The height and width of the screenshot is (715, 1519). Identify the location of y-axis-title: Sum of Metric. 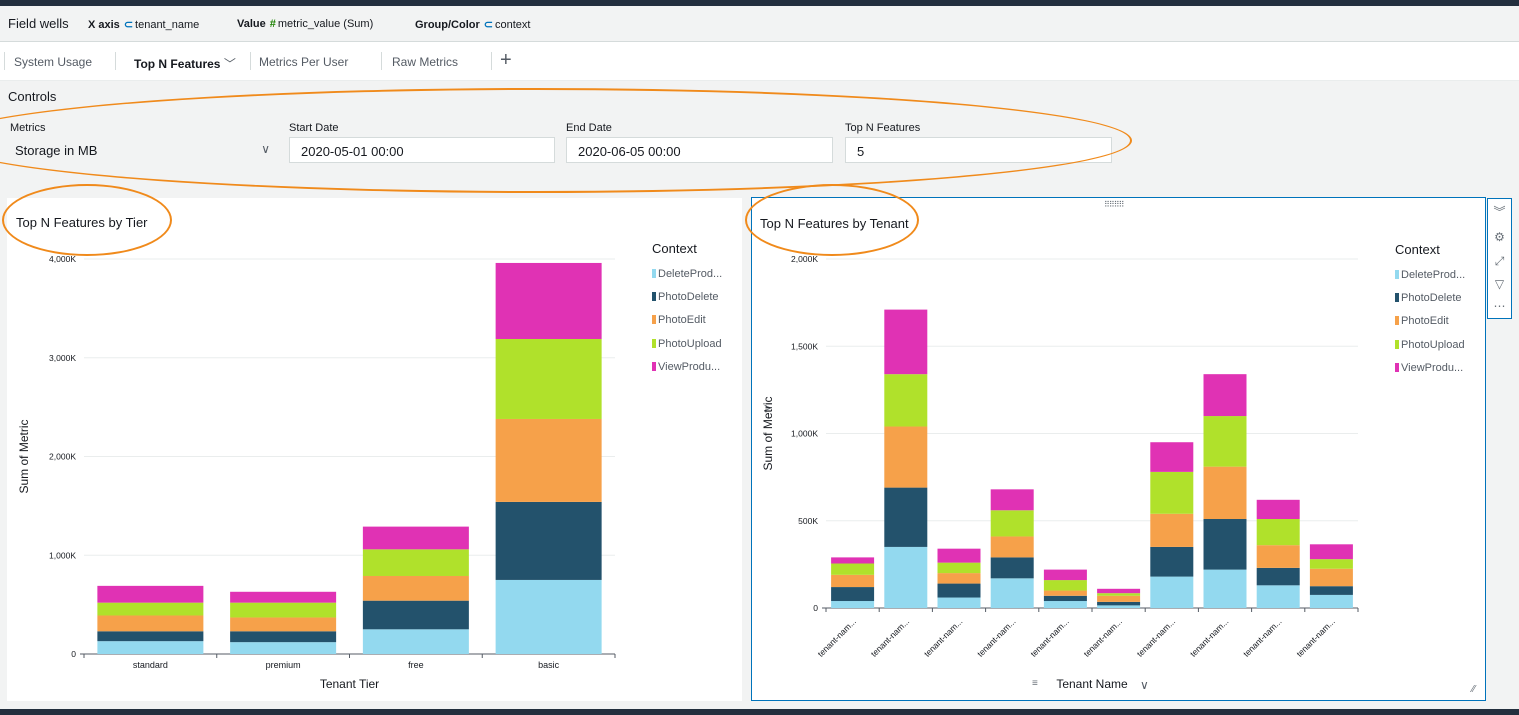
(768, 433).